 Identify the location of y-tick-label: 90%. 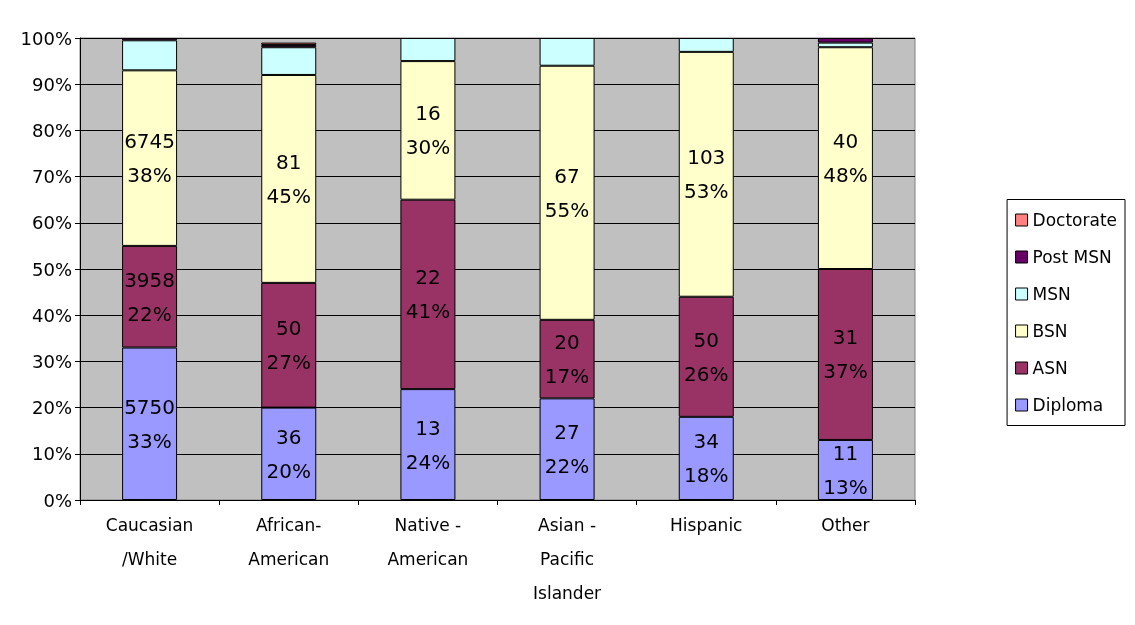
(51, 84).